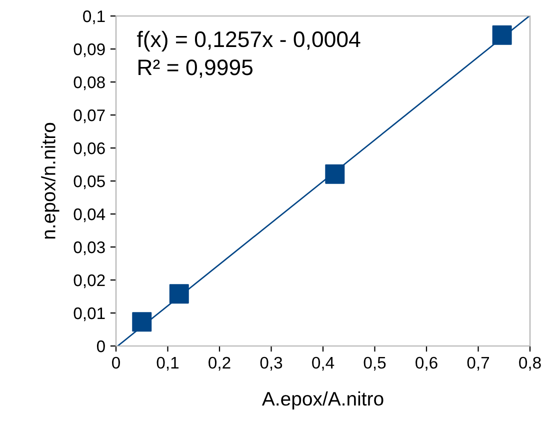 The width and height of the screenshot is (544, 438). I want to click on annotation: R² = 0,9995, so click(195, 68).